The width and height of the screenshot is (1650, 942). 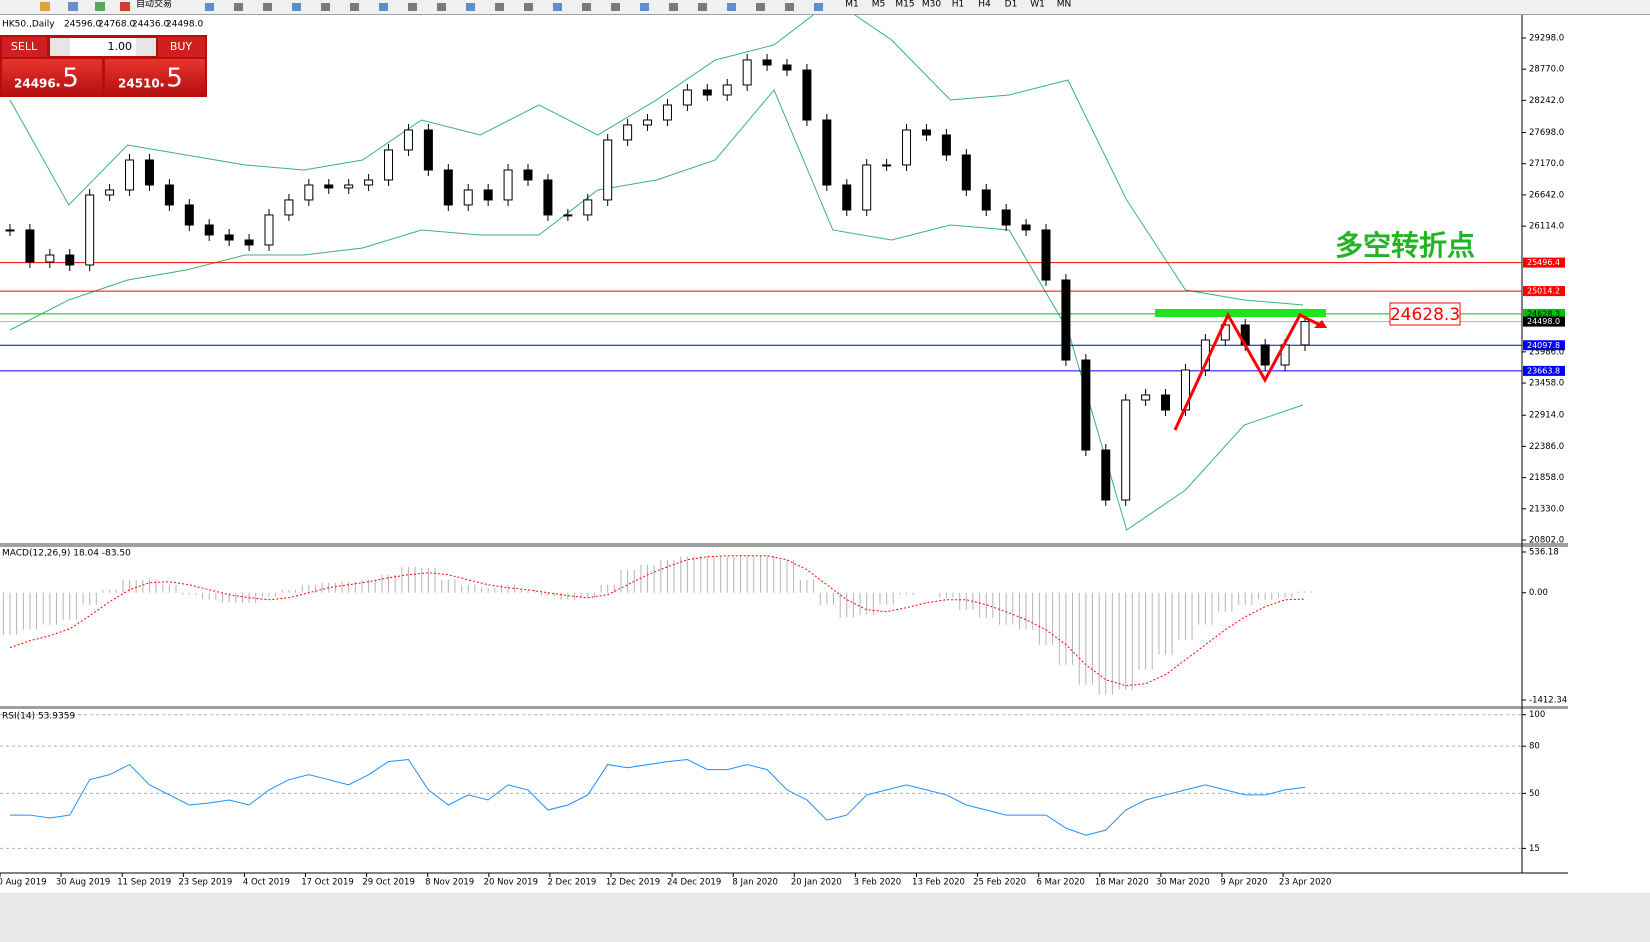 What do you see at coordinates (1546, 509) in the screenshot?
I see `y-tick-label: 21330.0` at bounding box center [1546, 509].